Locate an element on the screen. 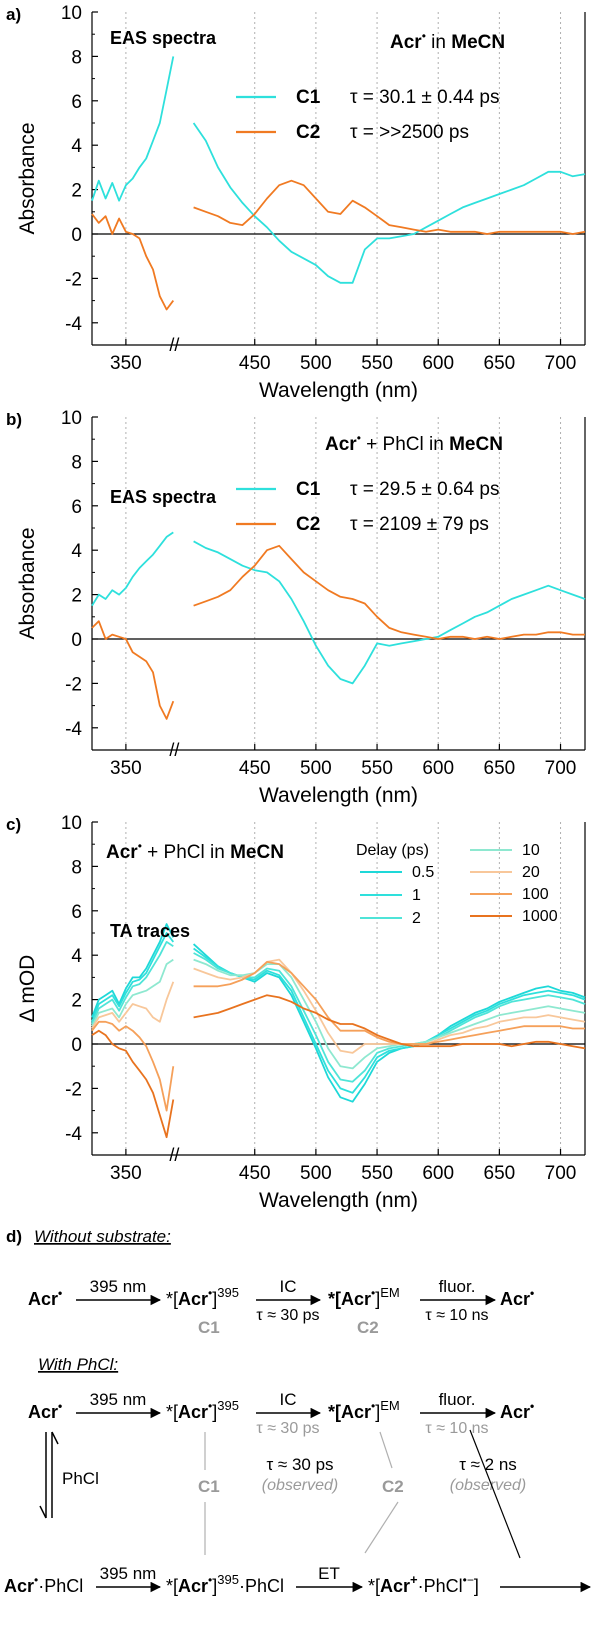 This screenshot has height=1631, width=597. acr-start-1: Acr• is located at coordinates (45, 1297).